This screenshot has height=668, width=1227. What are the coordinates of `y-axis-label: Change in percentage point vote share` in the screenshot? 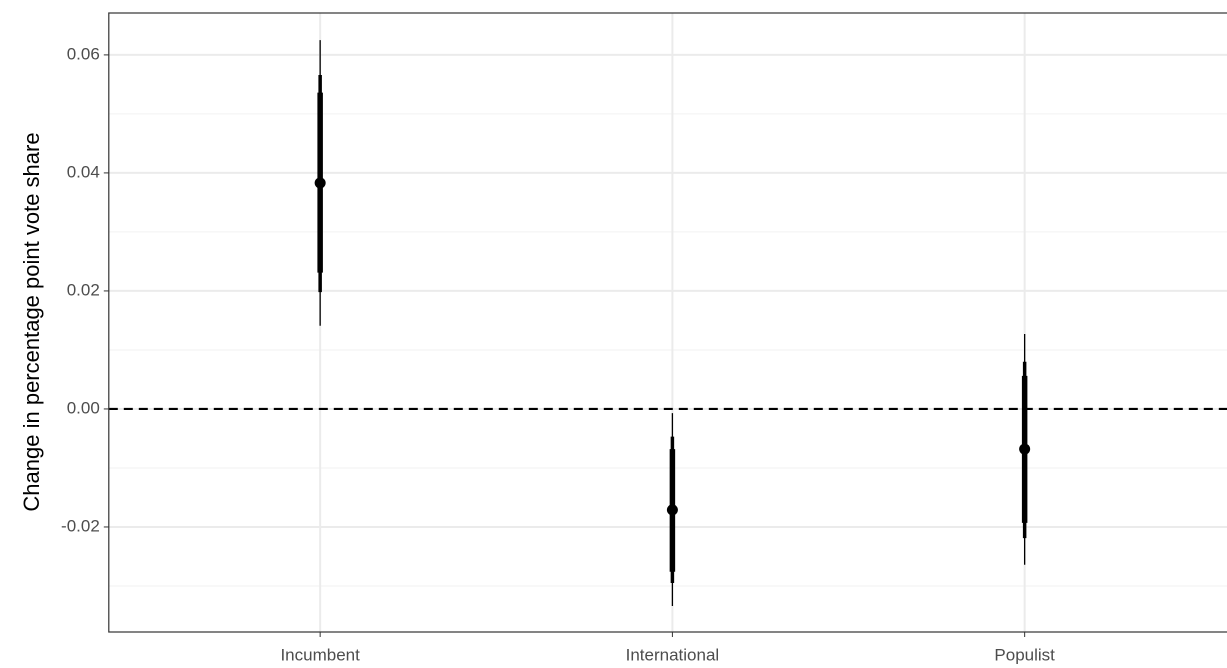 It's located at (31, 321).